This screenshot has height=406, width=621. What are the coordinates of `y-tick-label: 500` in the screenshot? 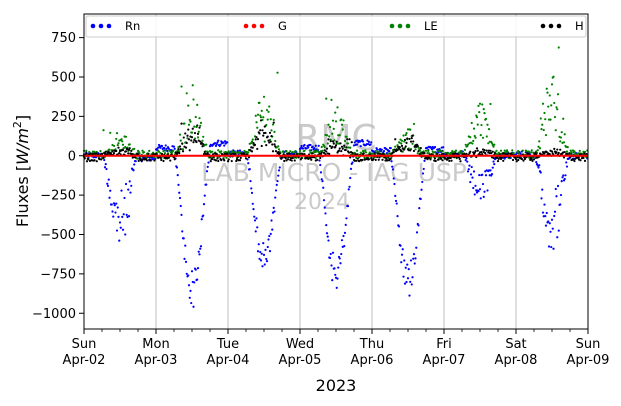 It's located at (63, 78).